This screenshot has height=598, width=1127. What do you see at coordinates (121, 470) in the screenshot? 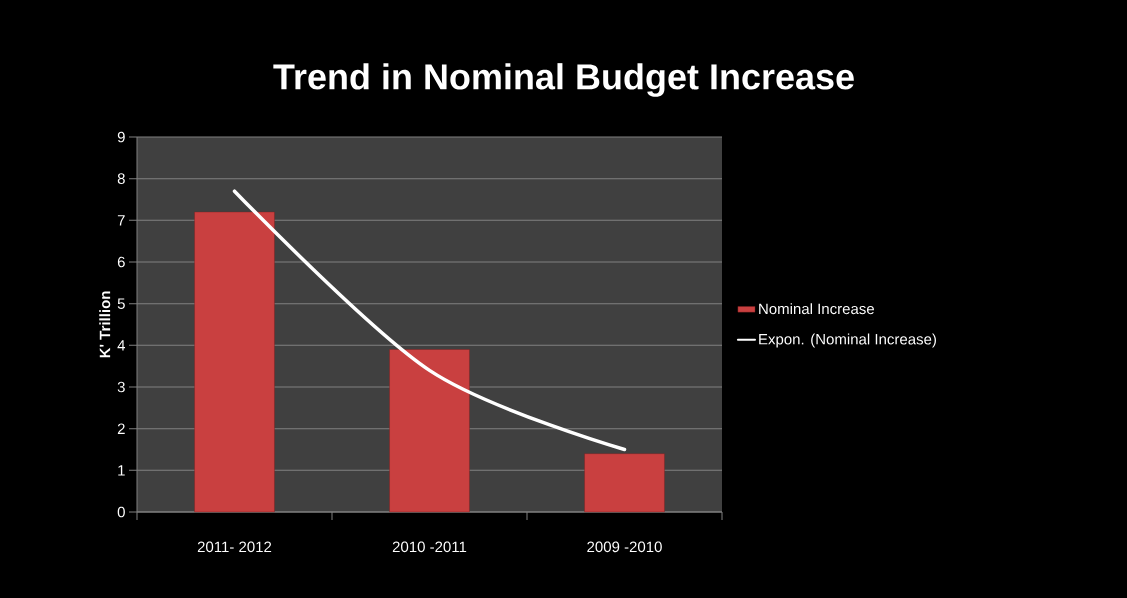
I see `y-tick-label: 1` at bounding box center [121, 470].